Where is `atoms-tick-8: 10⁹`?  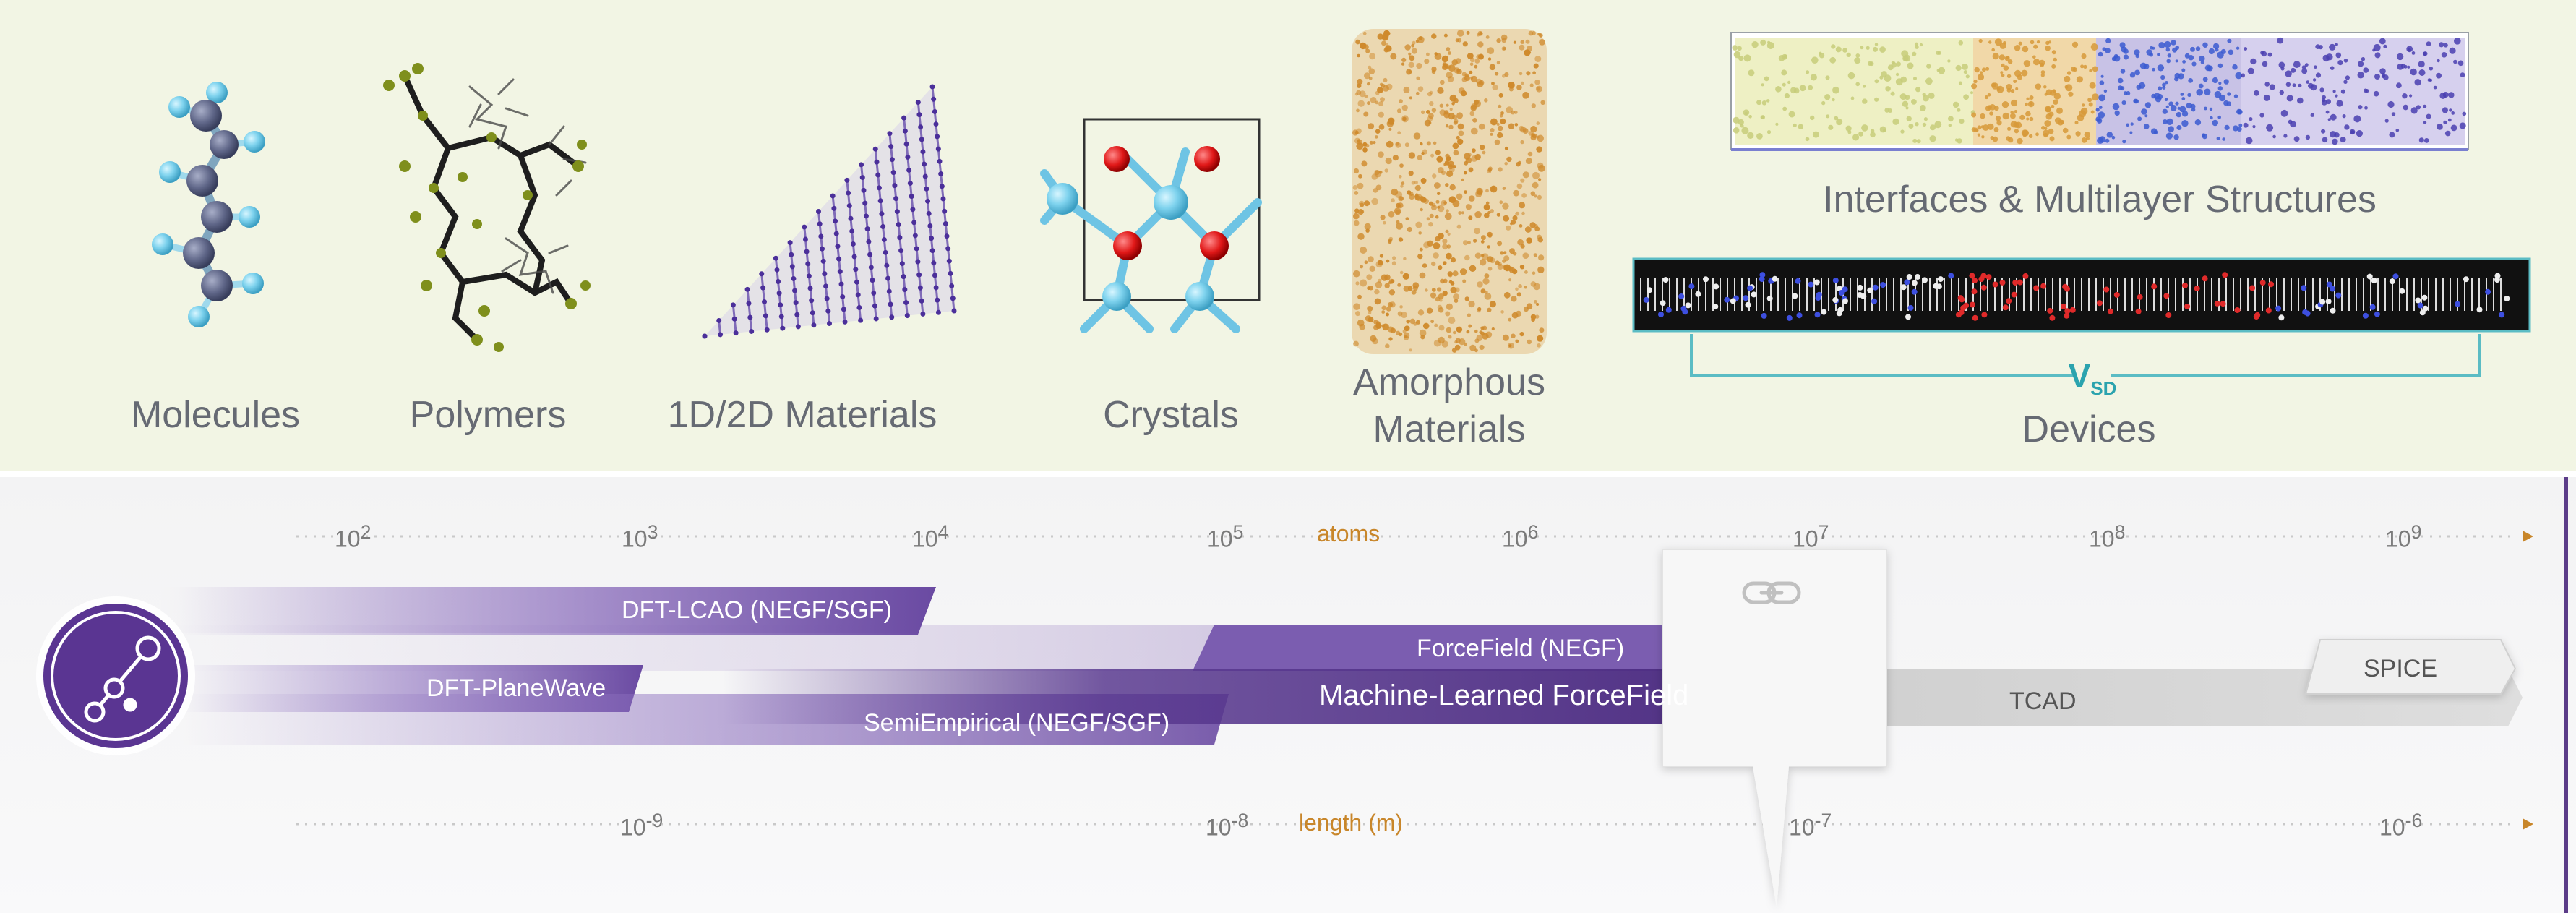 atoms-tick-8: 10⁹ is located at coordinates (2403, 537).